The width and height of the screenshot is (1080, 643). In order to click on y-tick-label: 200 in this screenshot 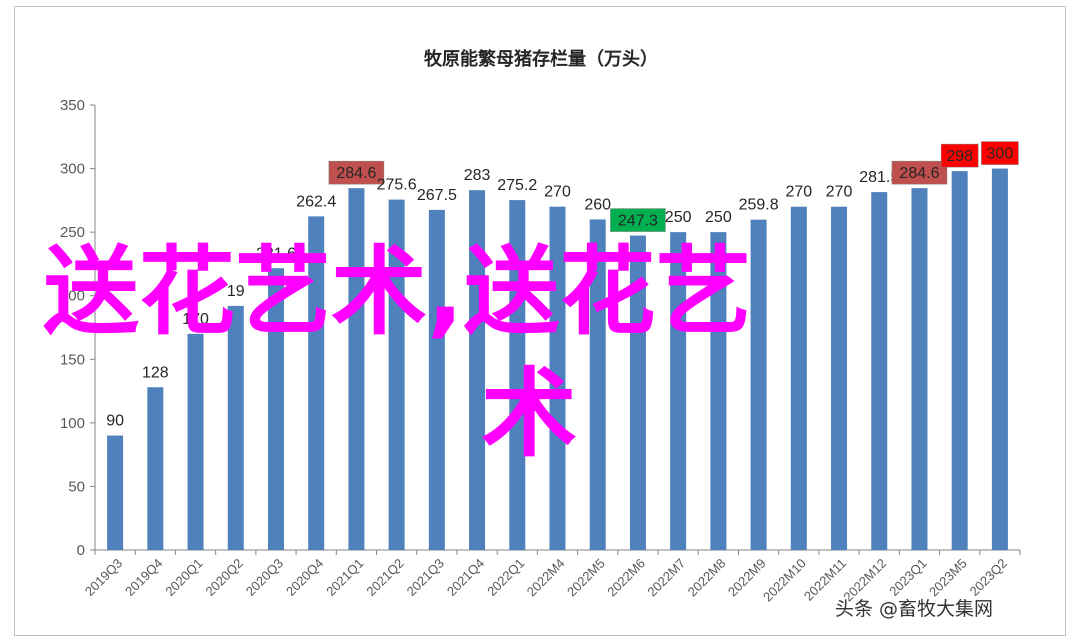, I will do `click(72, 296)`.